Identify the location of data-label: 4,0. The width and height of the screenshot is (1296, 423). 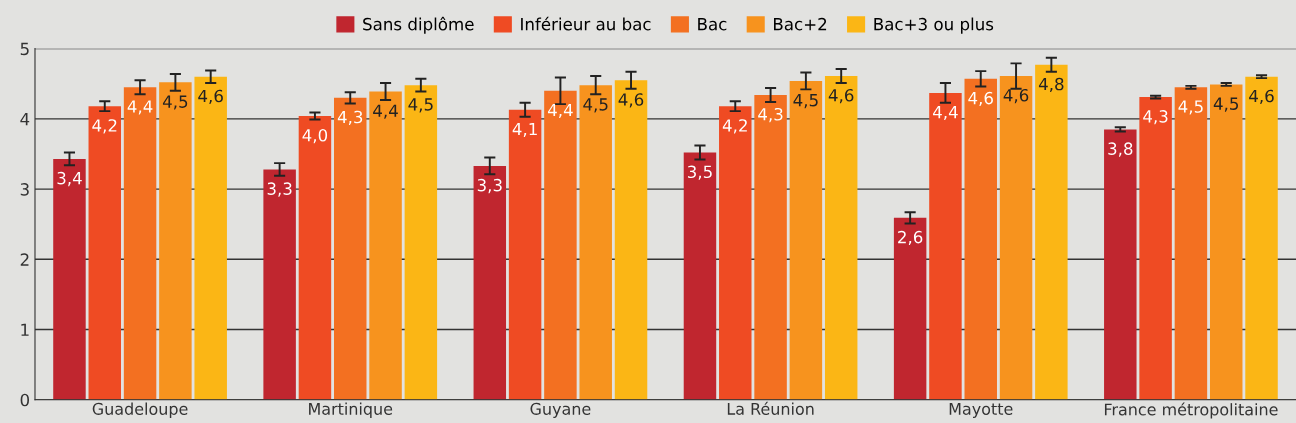
(315, 136).